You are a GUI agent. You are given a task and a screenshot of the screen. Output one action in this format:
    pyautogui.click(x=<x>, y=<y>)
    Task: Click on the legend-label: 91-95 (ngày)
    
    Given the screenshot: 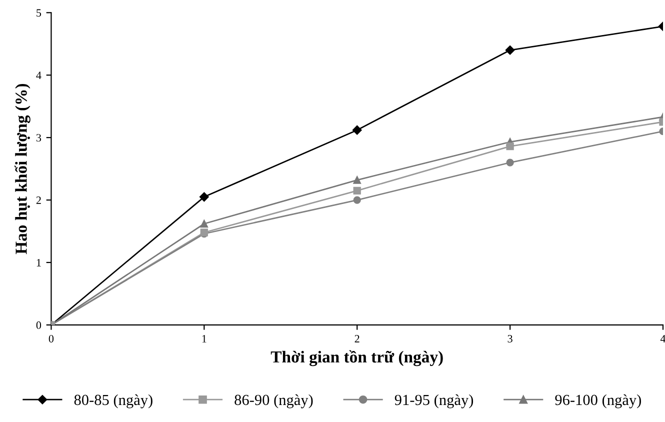 What is the action you would take?
    pyautogui.click(x=434, y=401)
    